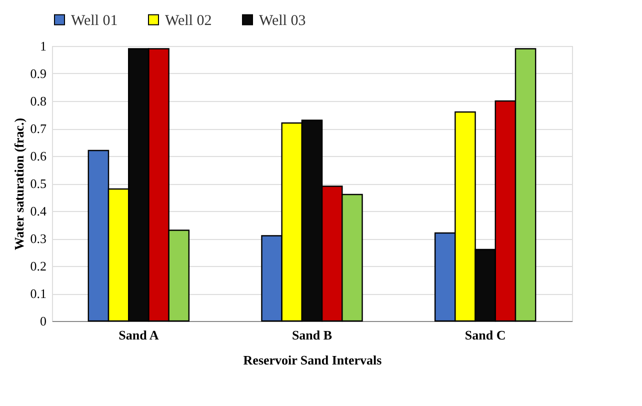 The width and height of the screenshot is (642, 406). Describe the element at coordinates (312, 335) in the screenshot. I see `x-tick-label: Sand B` at that location.